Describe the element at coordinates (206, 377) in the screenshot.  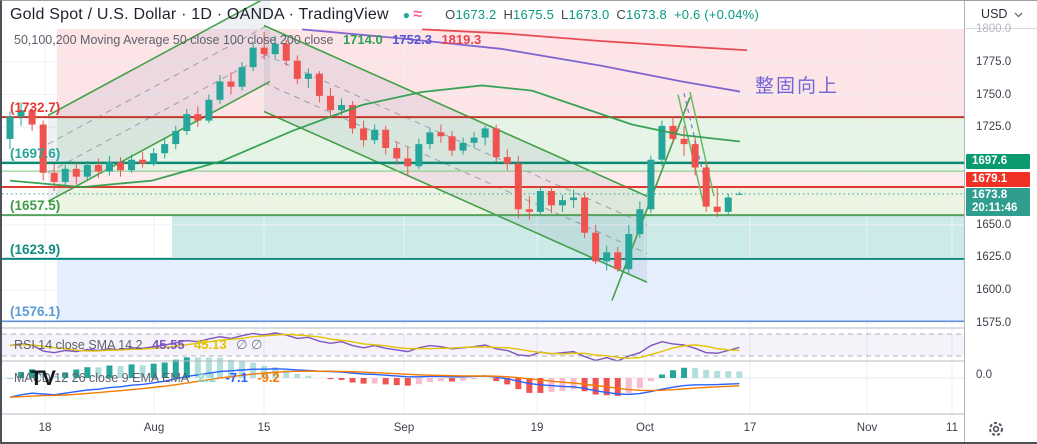
I see `macd-hist-value: 2.1` at that location.